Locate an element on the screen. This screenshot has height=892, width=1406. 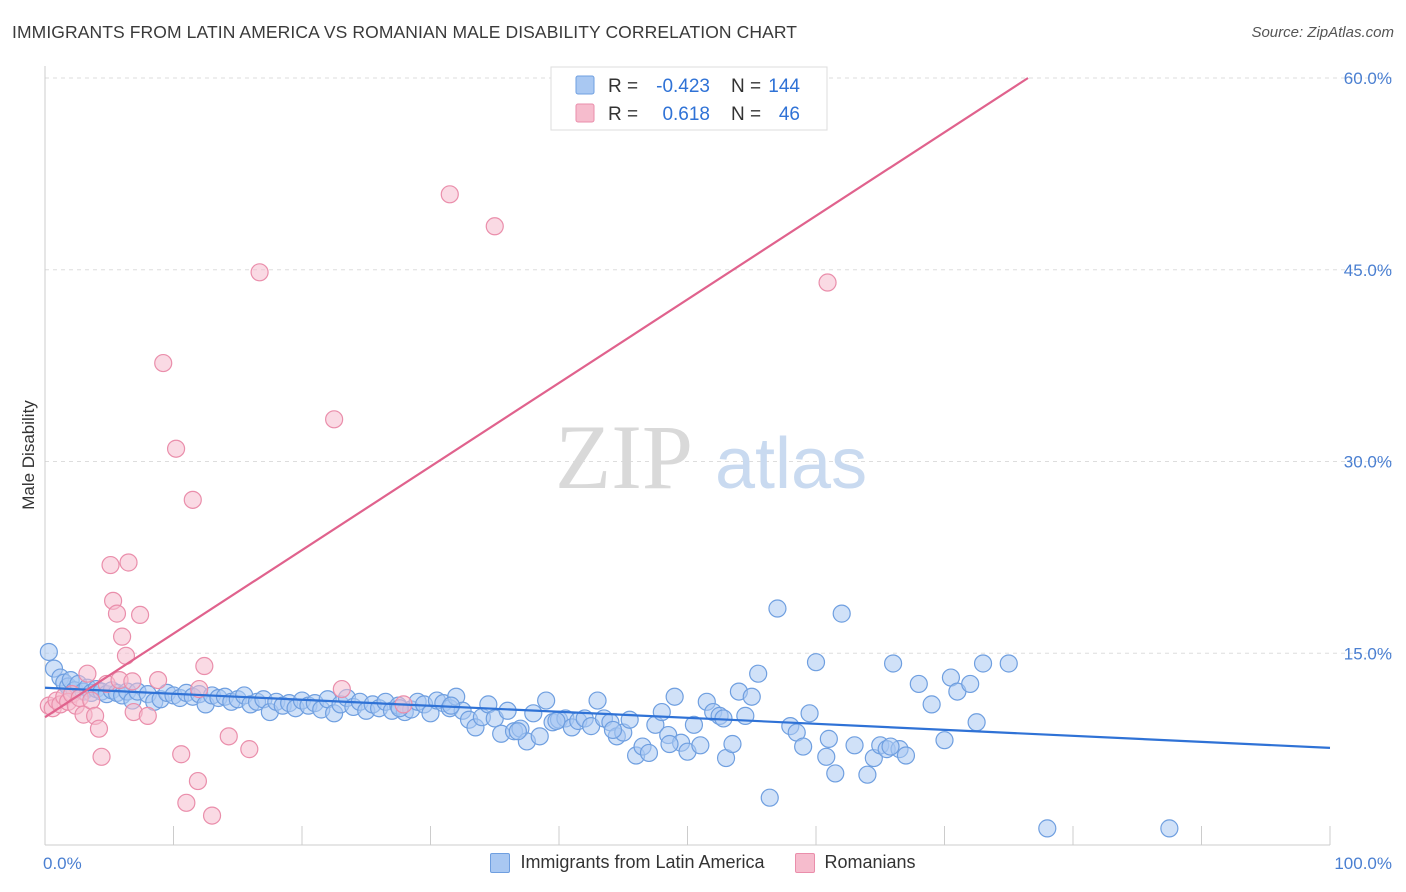
trend-line-latin-america is located at coordinates (687, 717).